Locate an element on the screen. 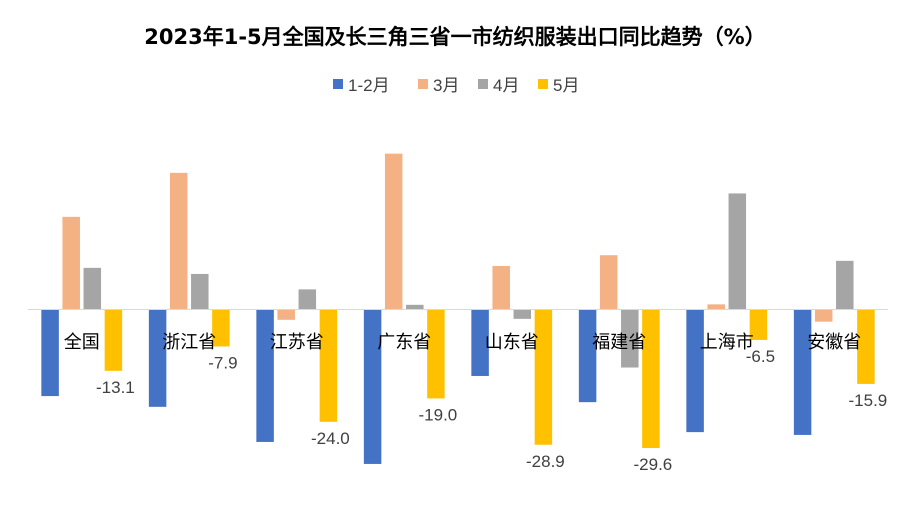 The width and height of the screenshot is (910, 521). category-labels: 全国 浙江省 江苏省 广东省 山东省 福建省 上海市 安徽省 is located at coordinates (463, 342).